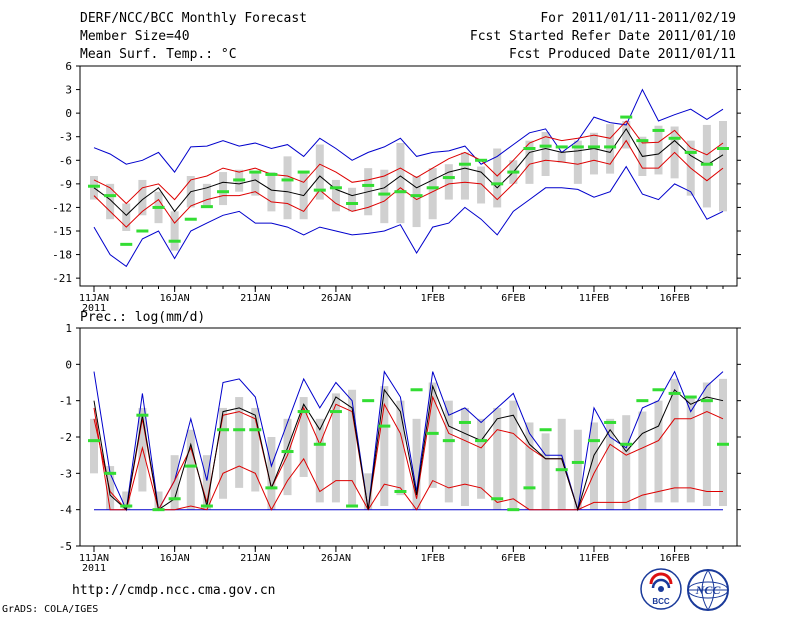 The image size is (800, 618). What do you see at coordinates (638, 18) in the screenshot?
I see `forecast-period-label: For 2011/01/11-2011/02/19` at bounding box center [638, 18].